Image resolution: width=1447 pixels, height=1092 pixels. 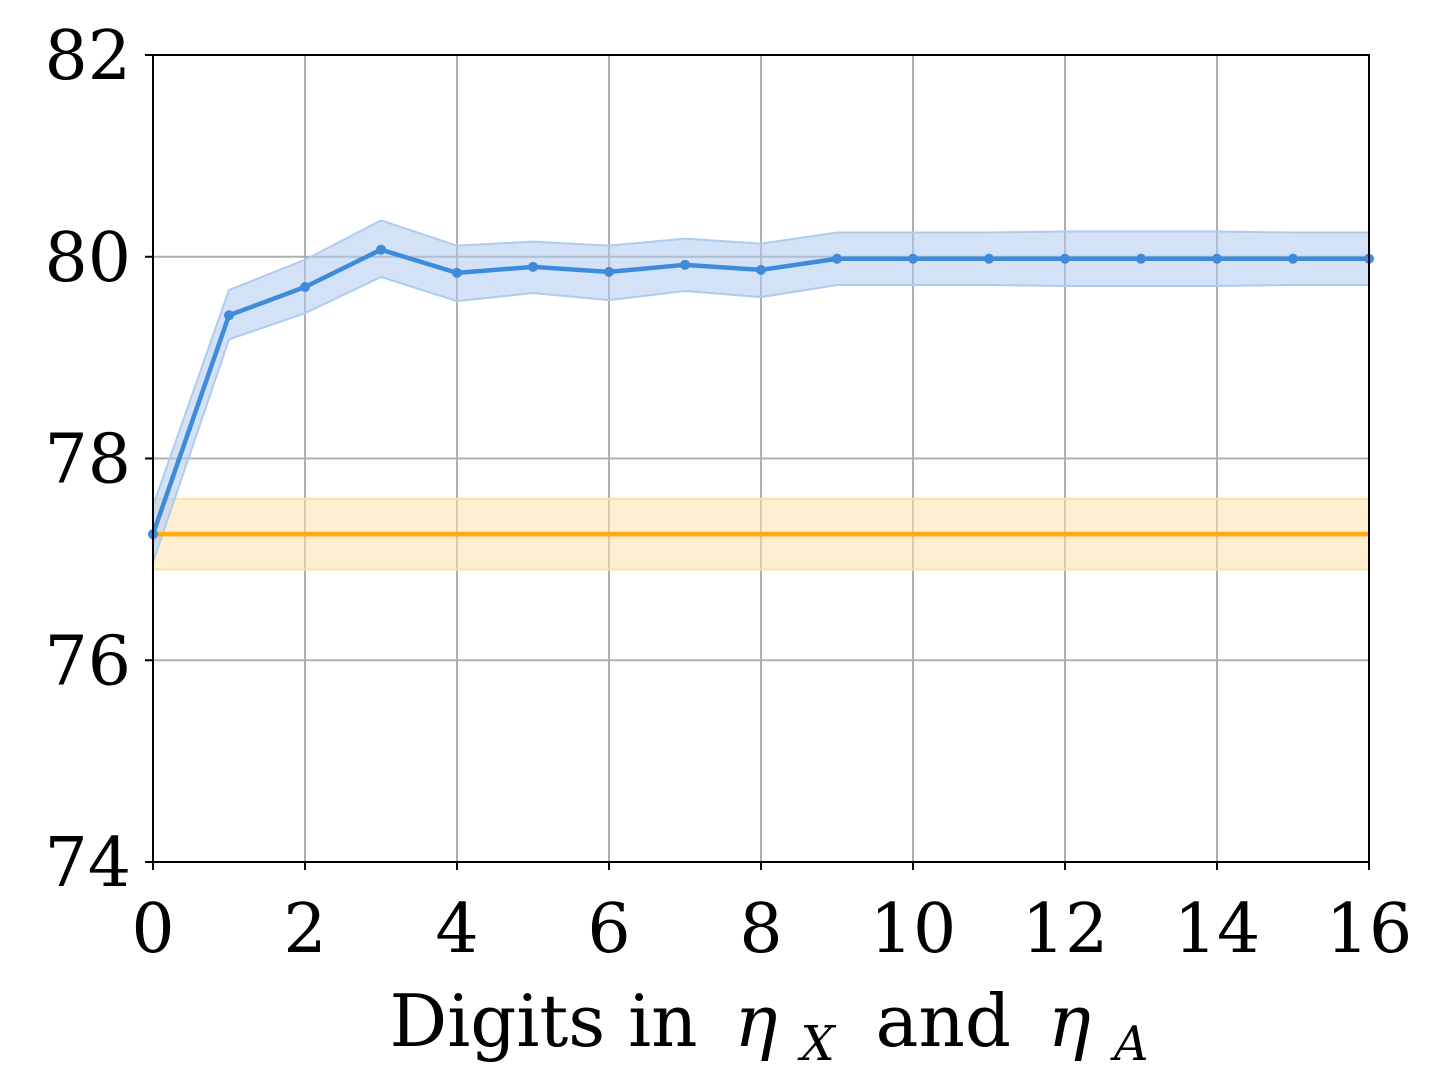 What do you see at coordinates (456, 929) in the screenshot?
I see `x-tick-label: 4` at bounding box center [456, 929].